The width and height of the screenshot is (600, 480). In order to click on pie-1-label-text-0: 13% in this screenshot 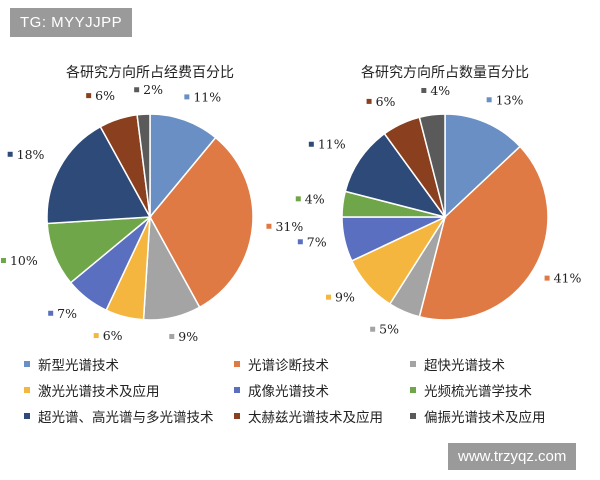, I will do `click(510, 99)`.